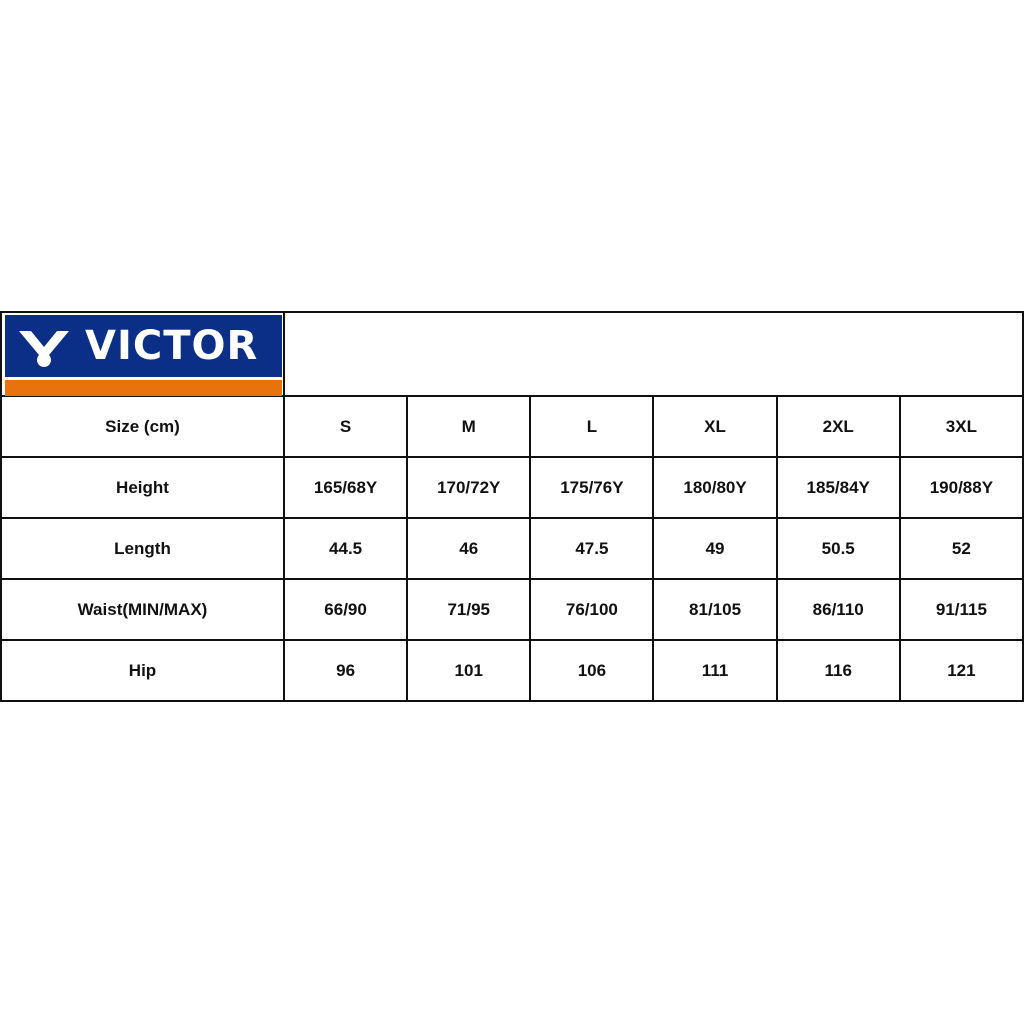  What do you see at coordinates (142, 426) in the screenshot?
I see `row-label: Size (cm)` at bounding box center [142, 426].